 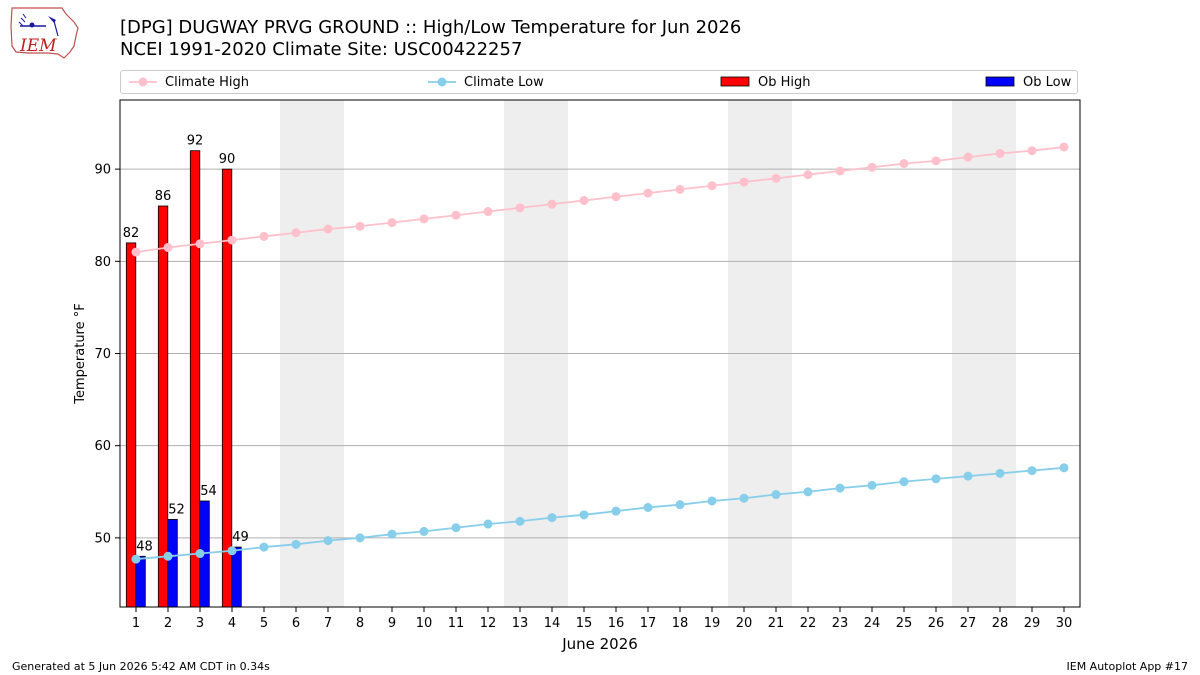 I want to click on y-tick-label: 70, so click(x=102, y=354).